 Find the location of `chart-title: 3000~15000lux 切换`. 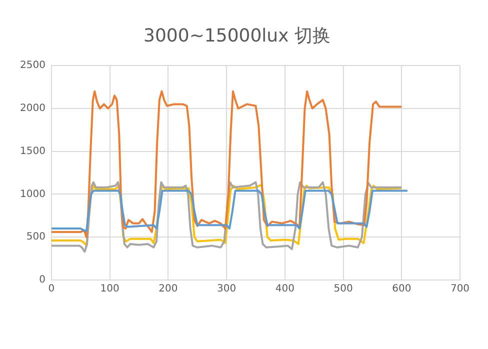

chart-title: 3000~15000lux 切换 is located at coordinates (237, 35).